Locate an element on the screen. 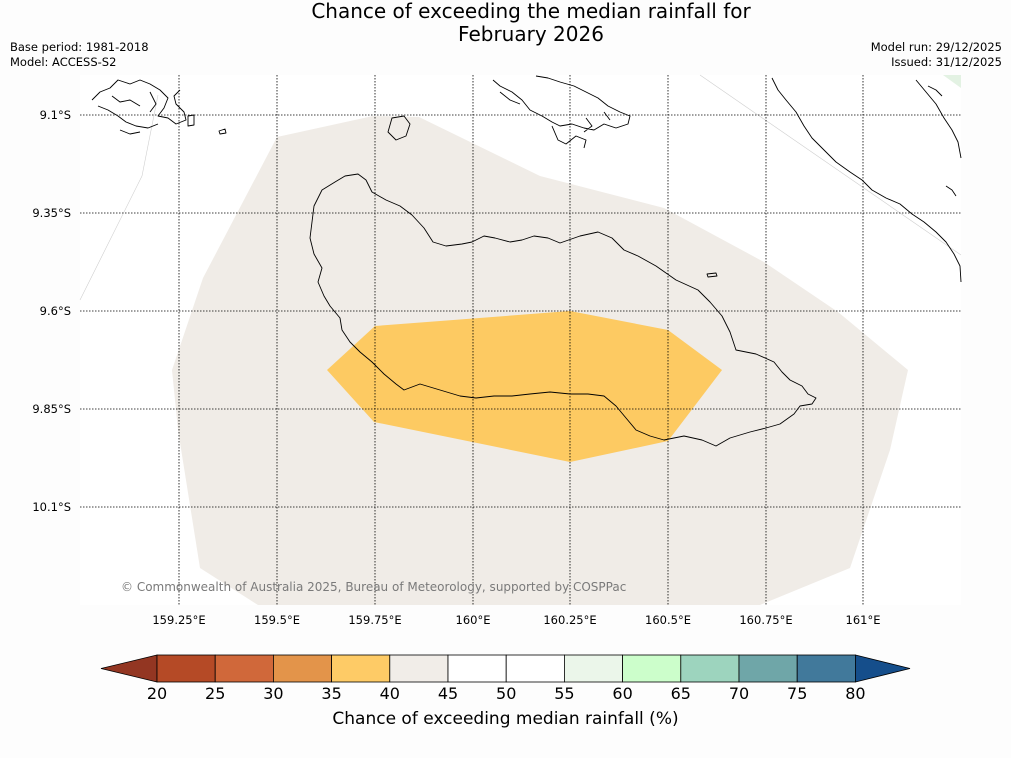  savo-island is located at coordinates (399, 128).